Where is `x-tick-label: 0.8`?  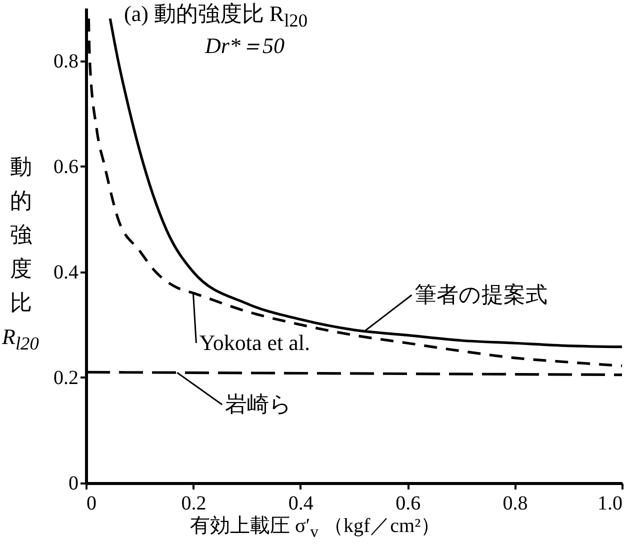 x-tick-label: 0.8 is located at coordinates (515, 503).